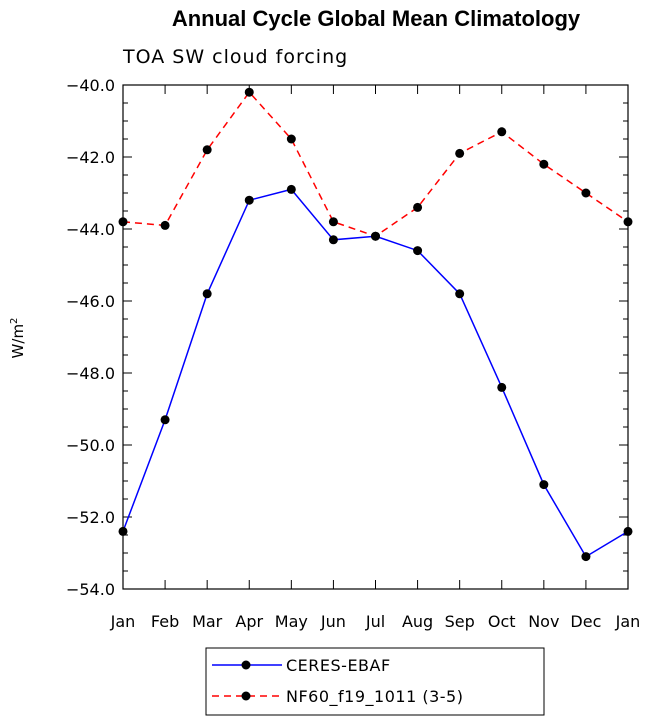 The image size is (648, 720). I want to click on y-tick-label: −52.0, so click(90, 517).